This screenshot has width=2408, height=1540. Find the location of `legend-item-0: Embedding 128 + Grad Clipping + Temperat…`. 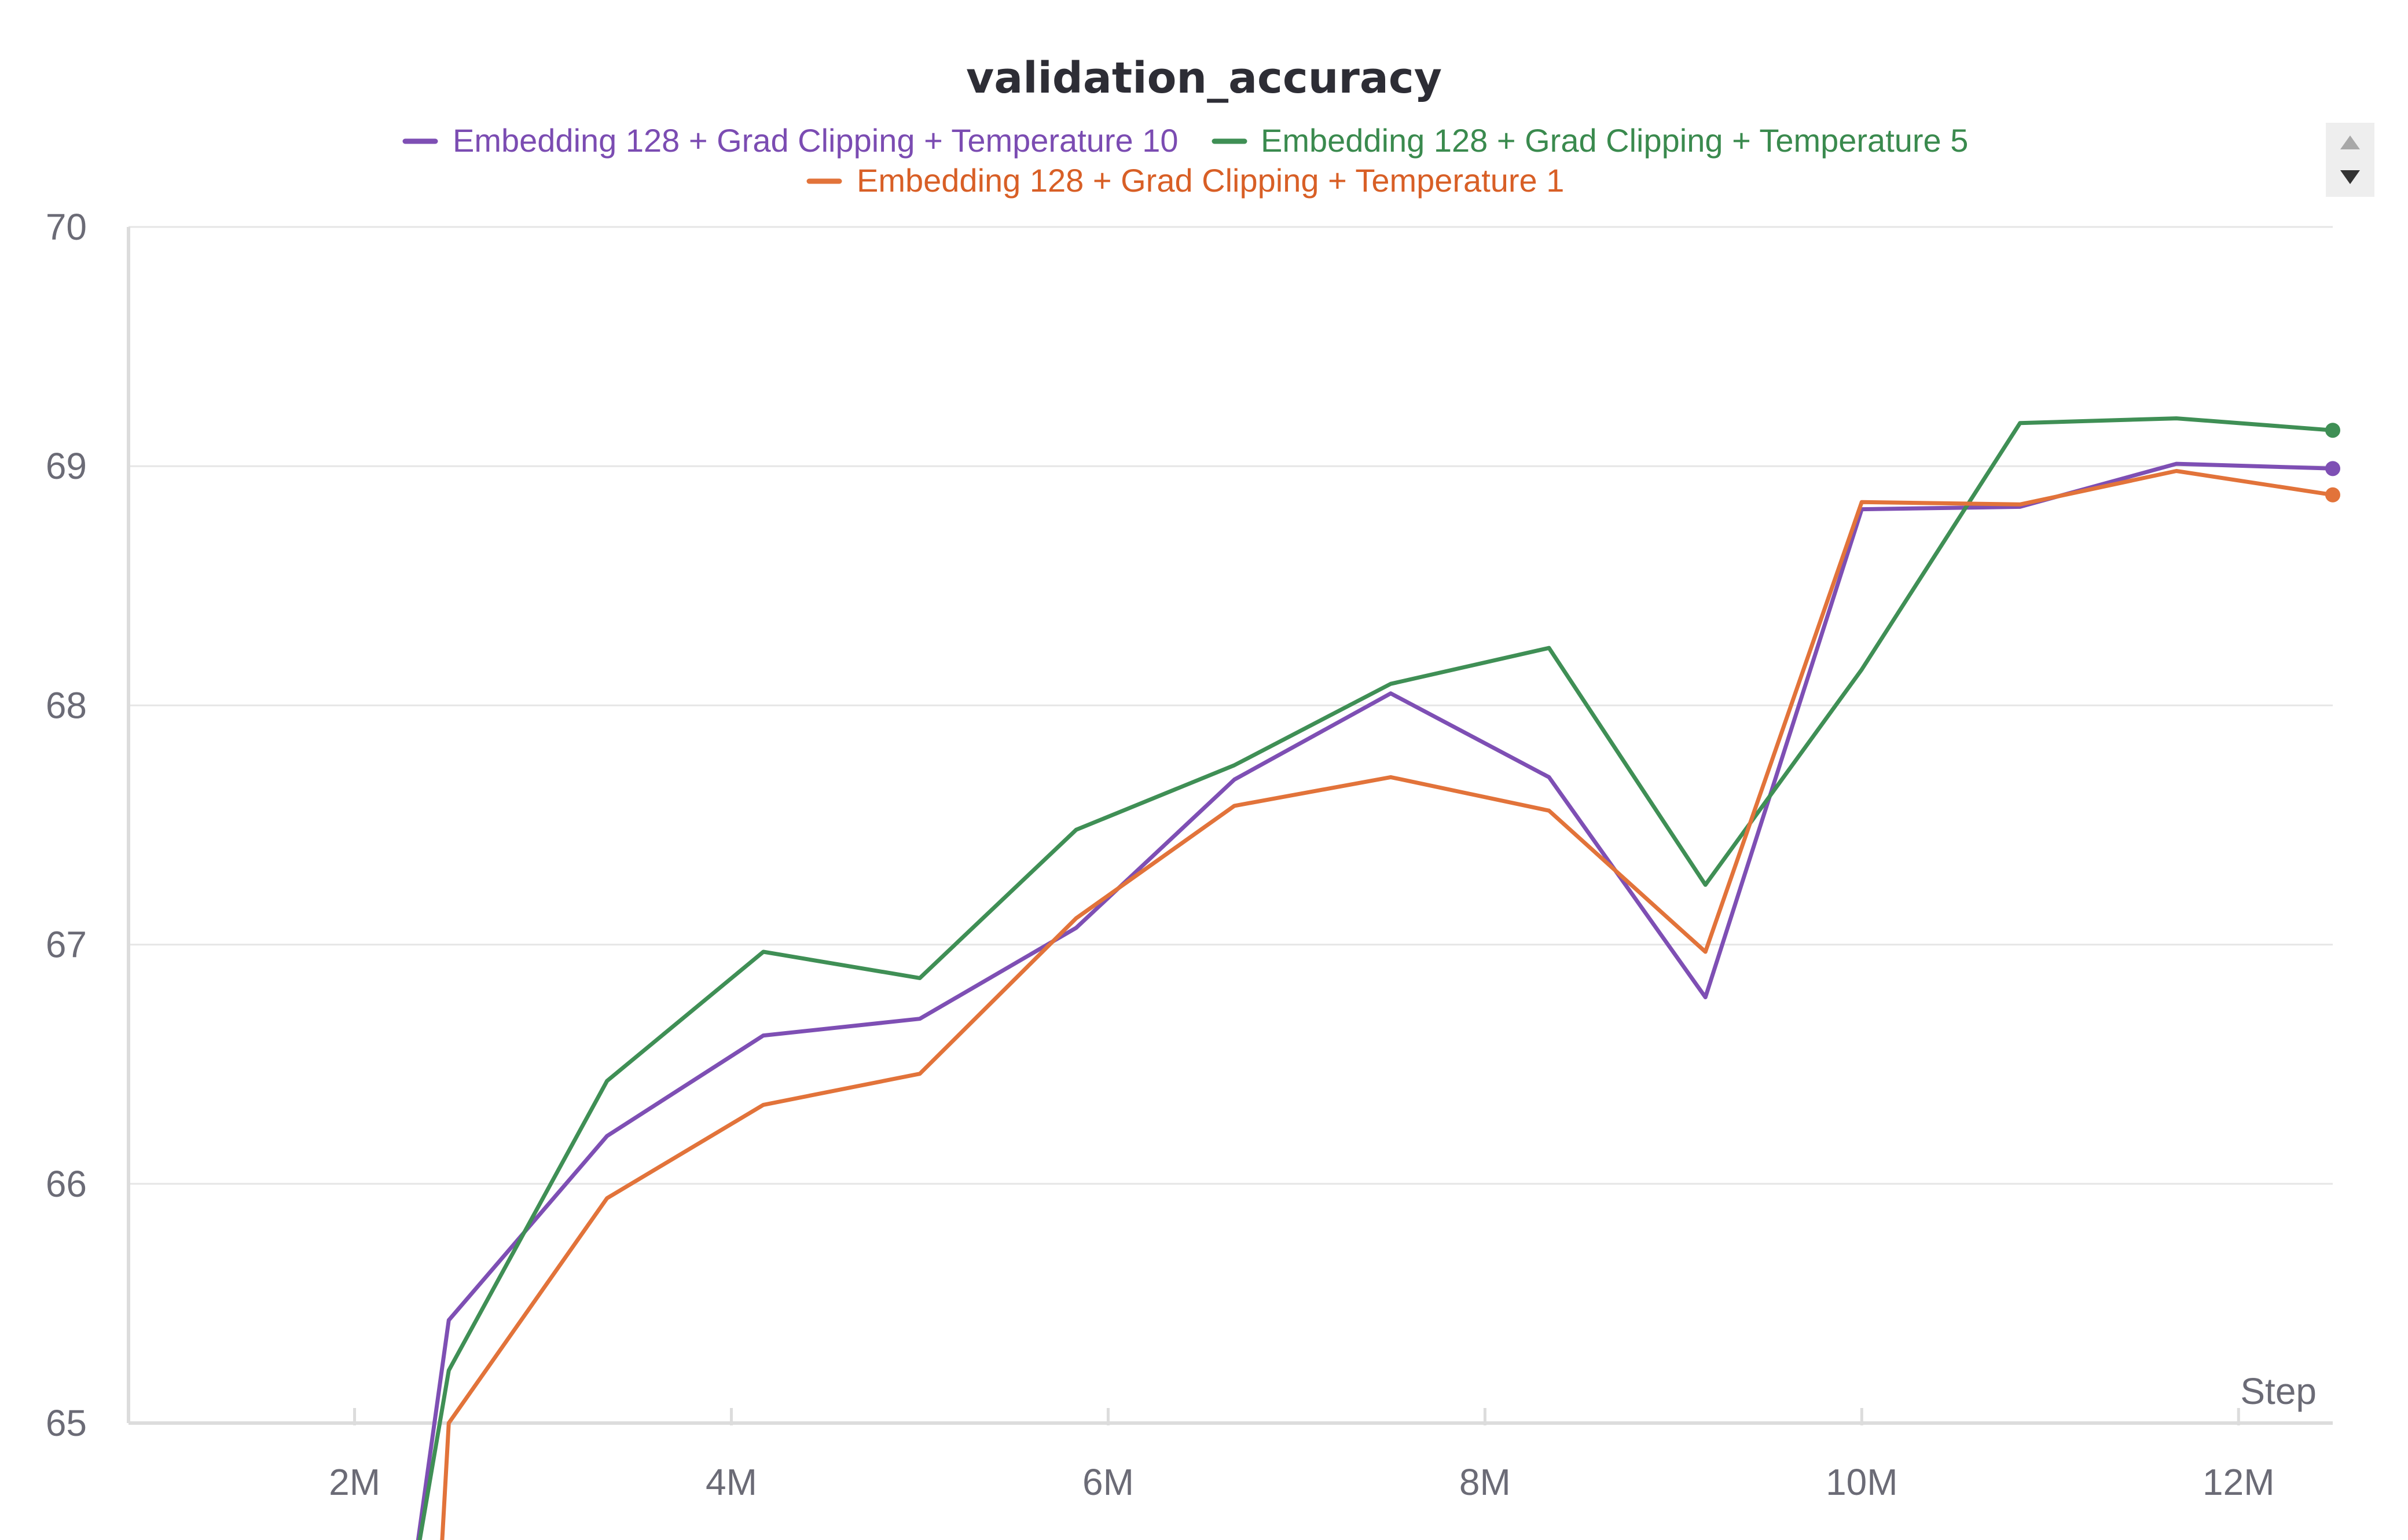

legend-item-0: Embedding 128 + Grad Clipping + Temperat… is located at coordinates (791, 140).